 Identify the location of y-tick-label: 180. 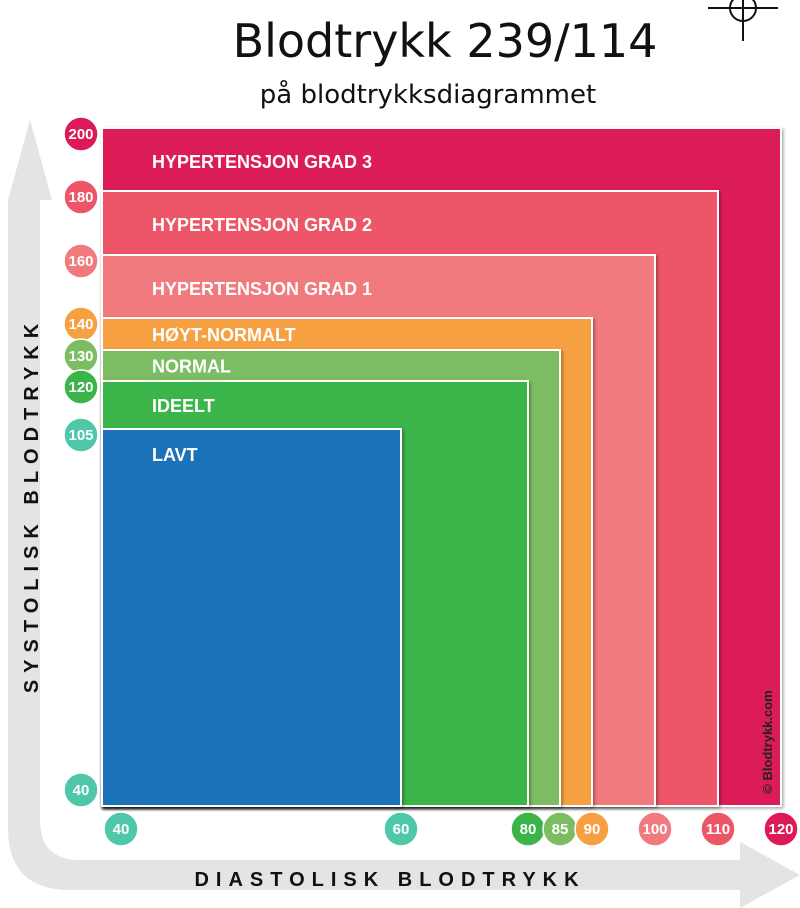
(80, 197).